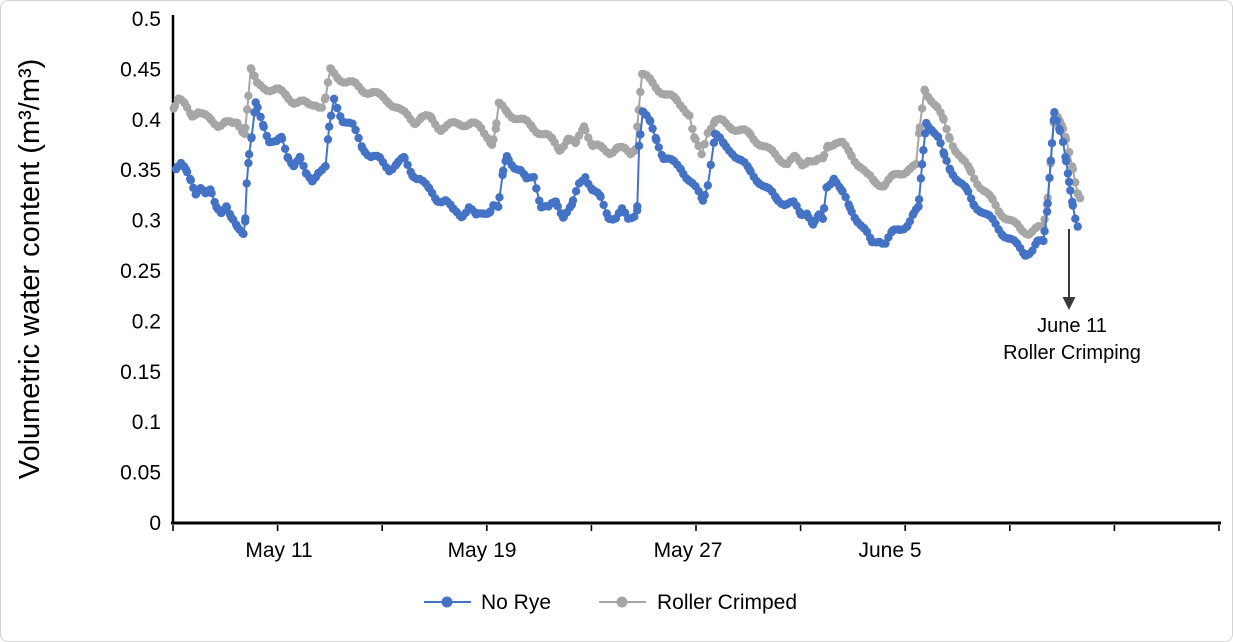 The width and height of the screenshot is (1233, 642). I want to click on legend: No Rye Roller Crimped, so click(610, 602).